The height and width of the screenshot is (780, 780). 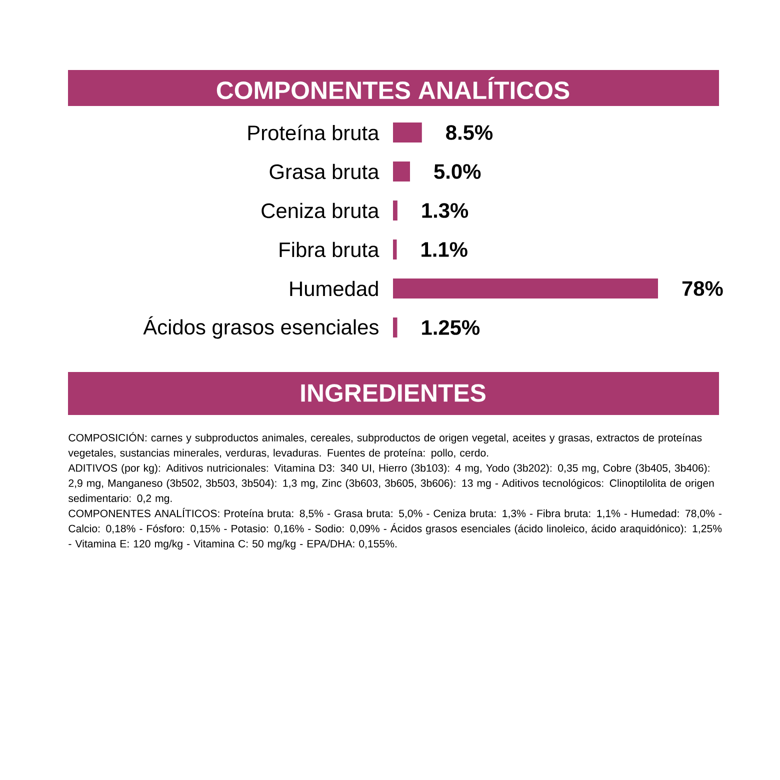 What do you see at coordinates (334, 288) in the screenshot?
I see `y-tick-label: Humedad` at bounding box center [334, 288].